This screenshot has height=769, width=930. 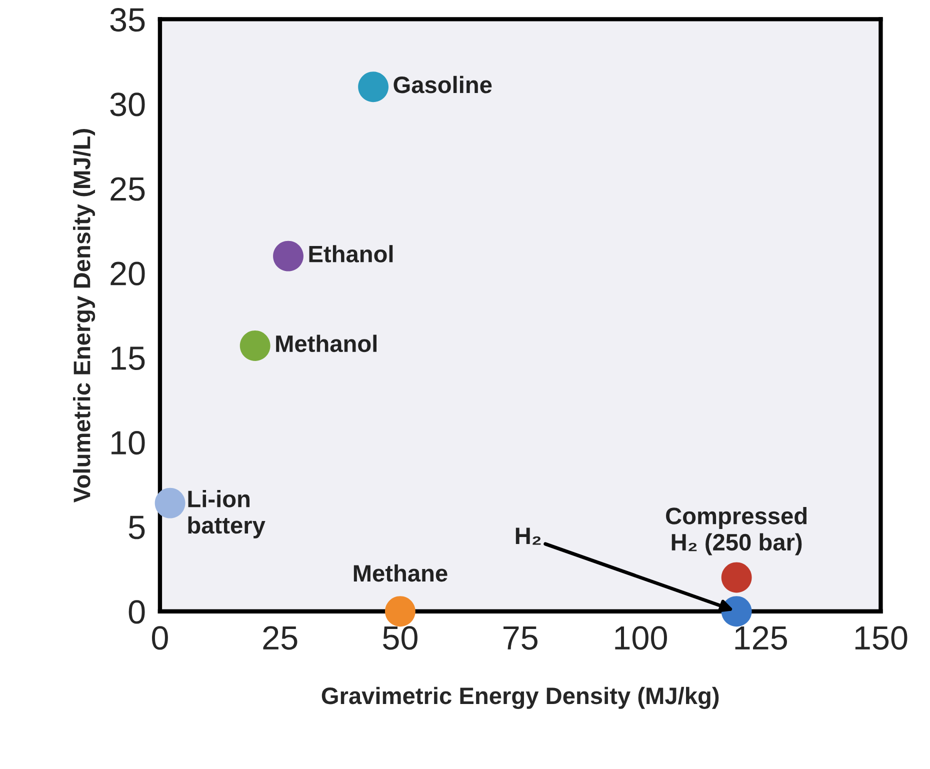 I want to click on x-tick-label: 0, so click(x=160, y=638).